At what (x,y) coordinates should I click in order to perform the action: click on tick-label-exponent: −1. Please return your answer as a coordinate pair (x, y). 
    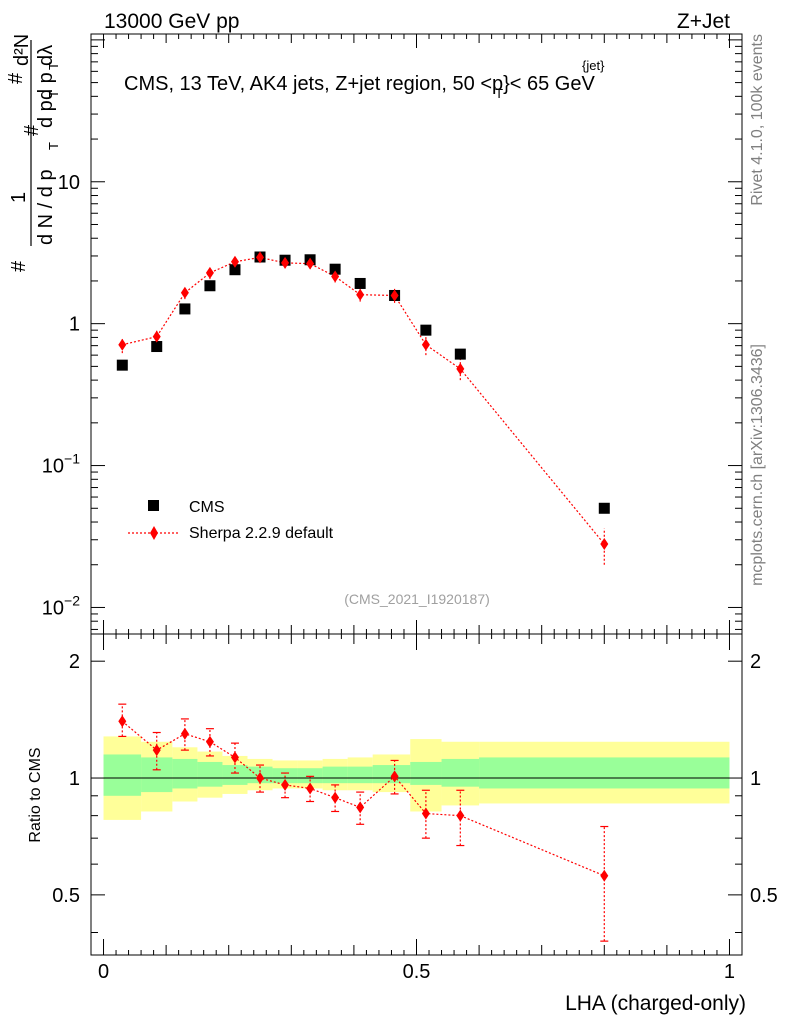
    Looking at the image, I should click on (72, 459).